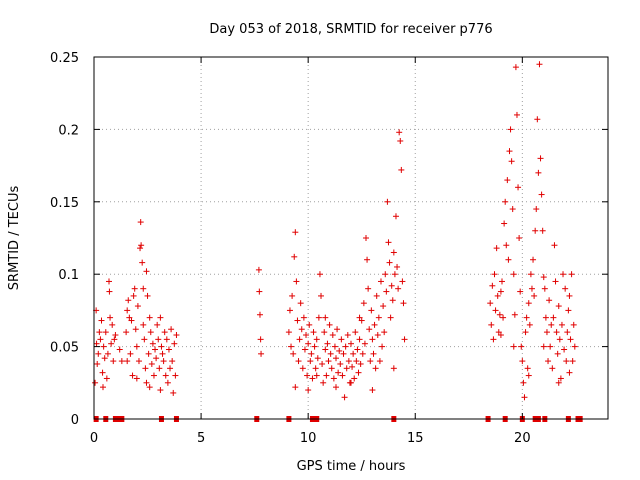  What do you see at coordinates (308, 438) in the screenshot?
I see `x-tick-label: 10` at bounding box center [308, 438].